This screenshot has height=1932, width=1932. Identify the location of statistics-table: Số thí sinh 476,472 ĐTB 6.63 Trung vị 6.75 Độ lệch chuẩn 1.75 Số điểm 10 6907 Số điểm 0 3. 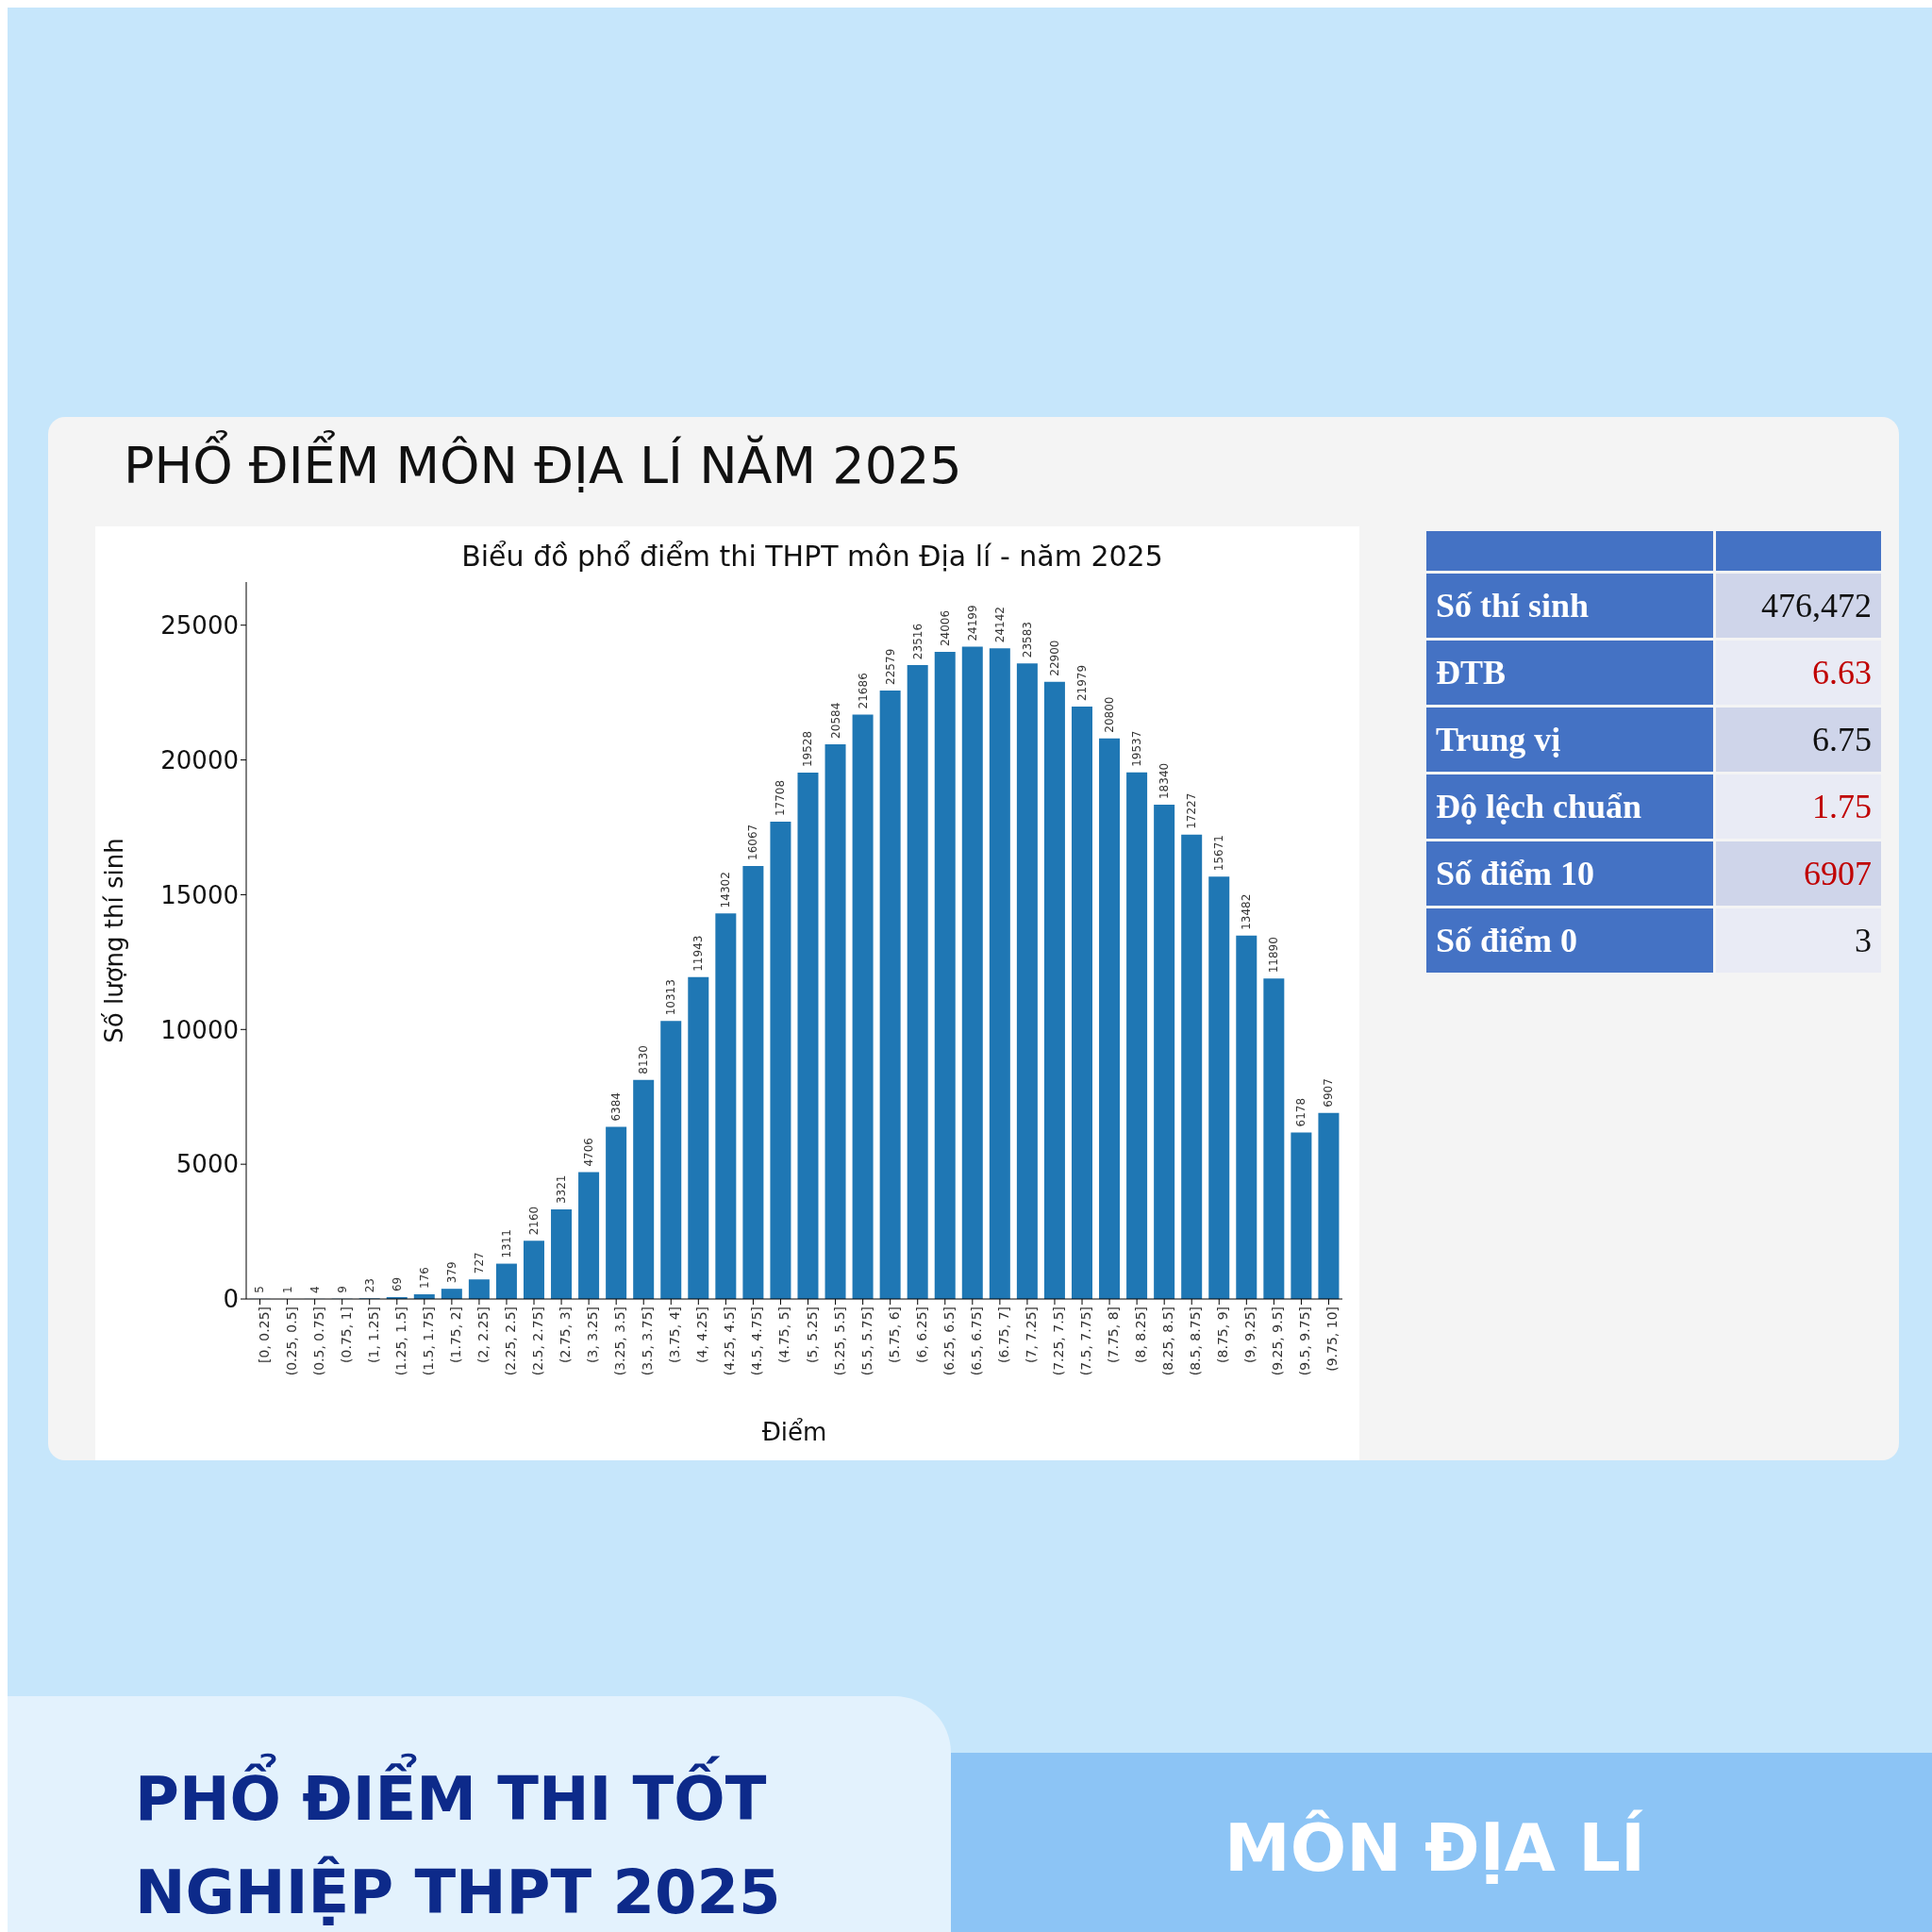
(1654, 752).